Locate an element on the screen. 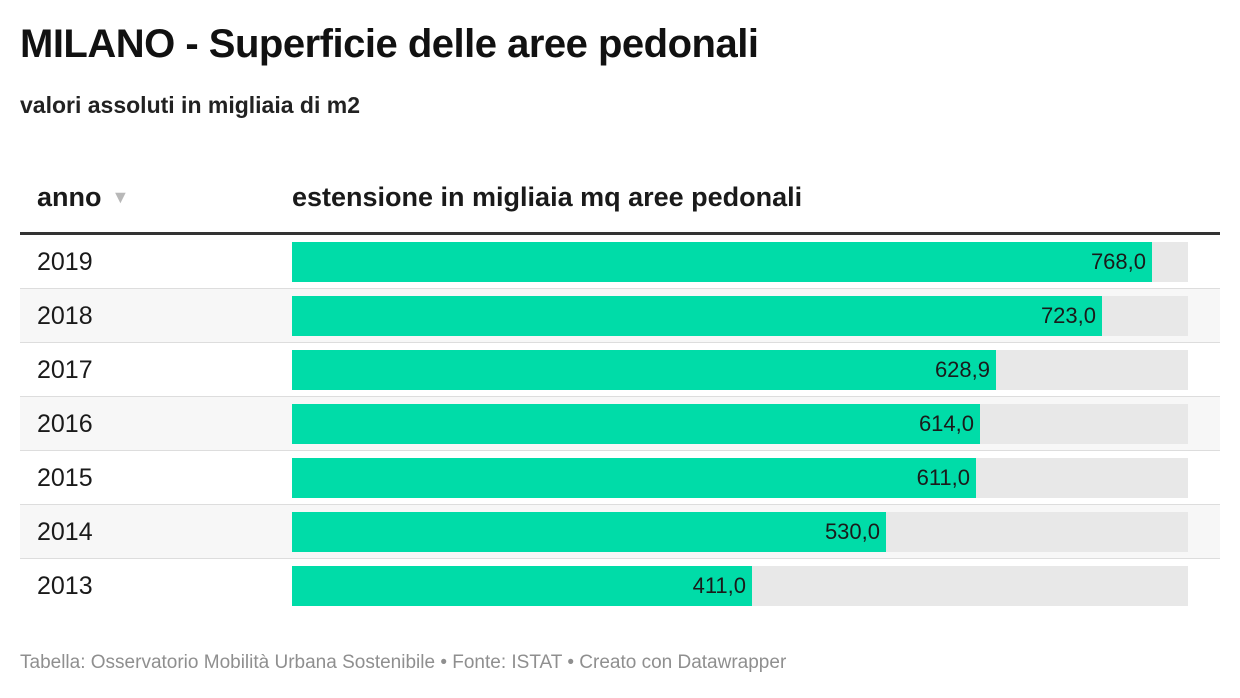 This screenshot has width=1240, height=698. bar-value-label: 611,0 is located at coordinates (943, 477).